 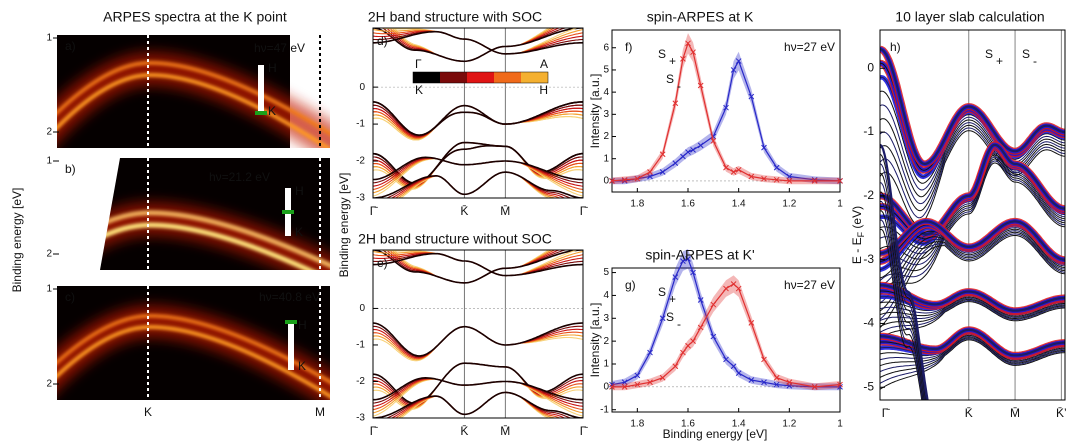 I want to click on panel-title: 2H band structure without SOC, so click(x=455, y=239).